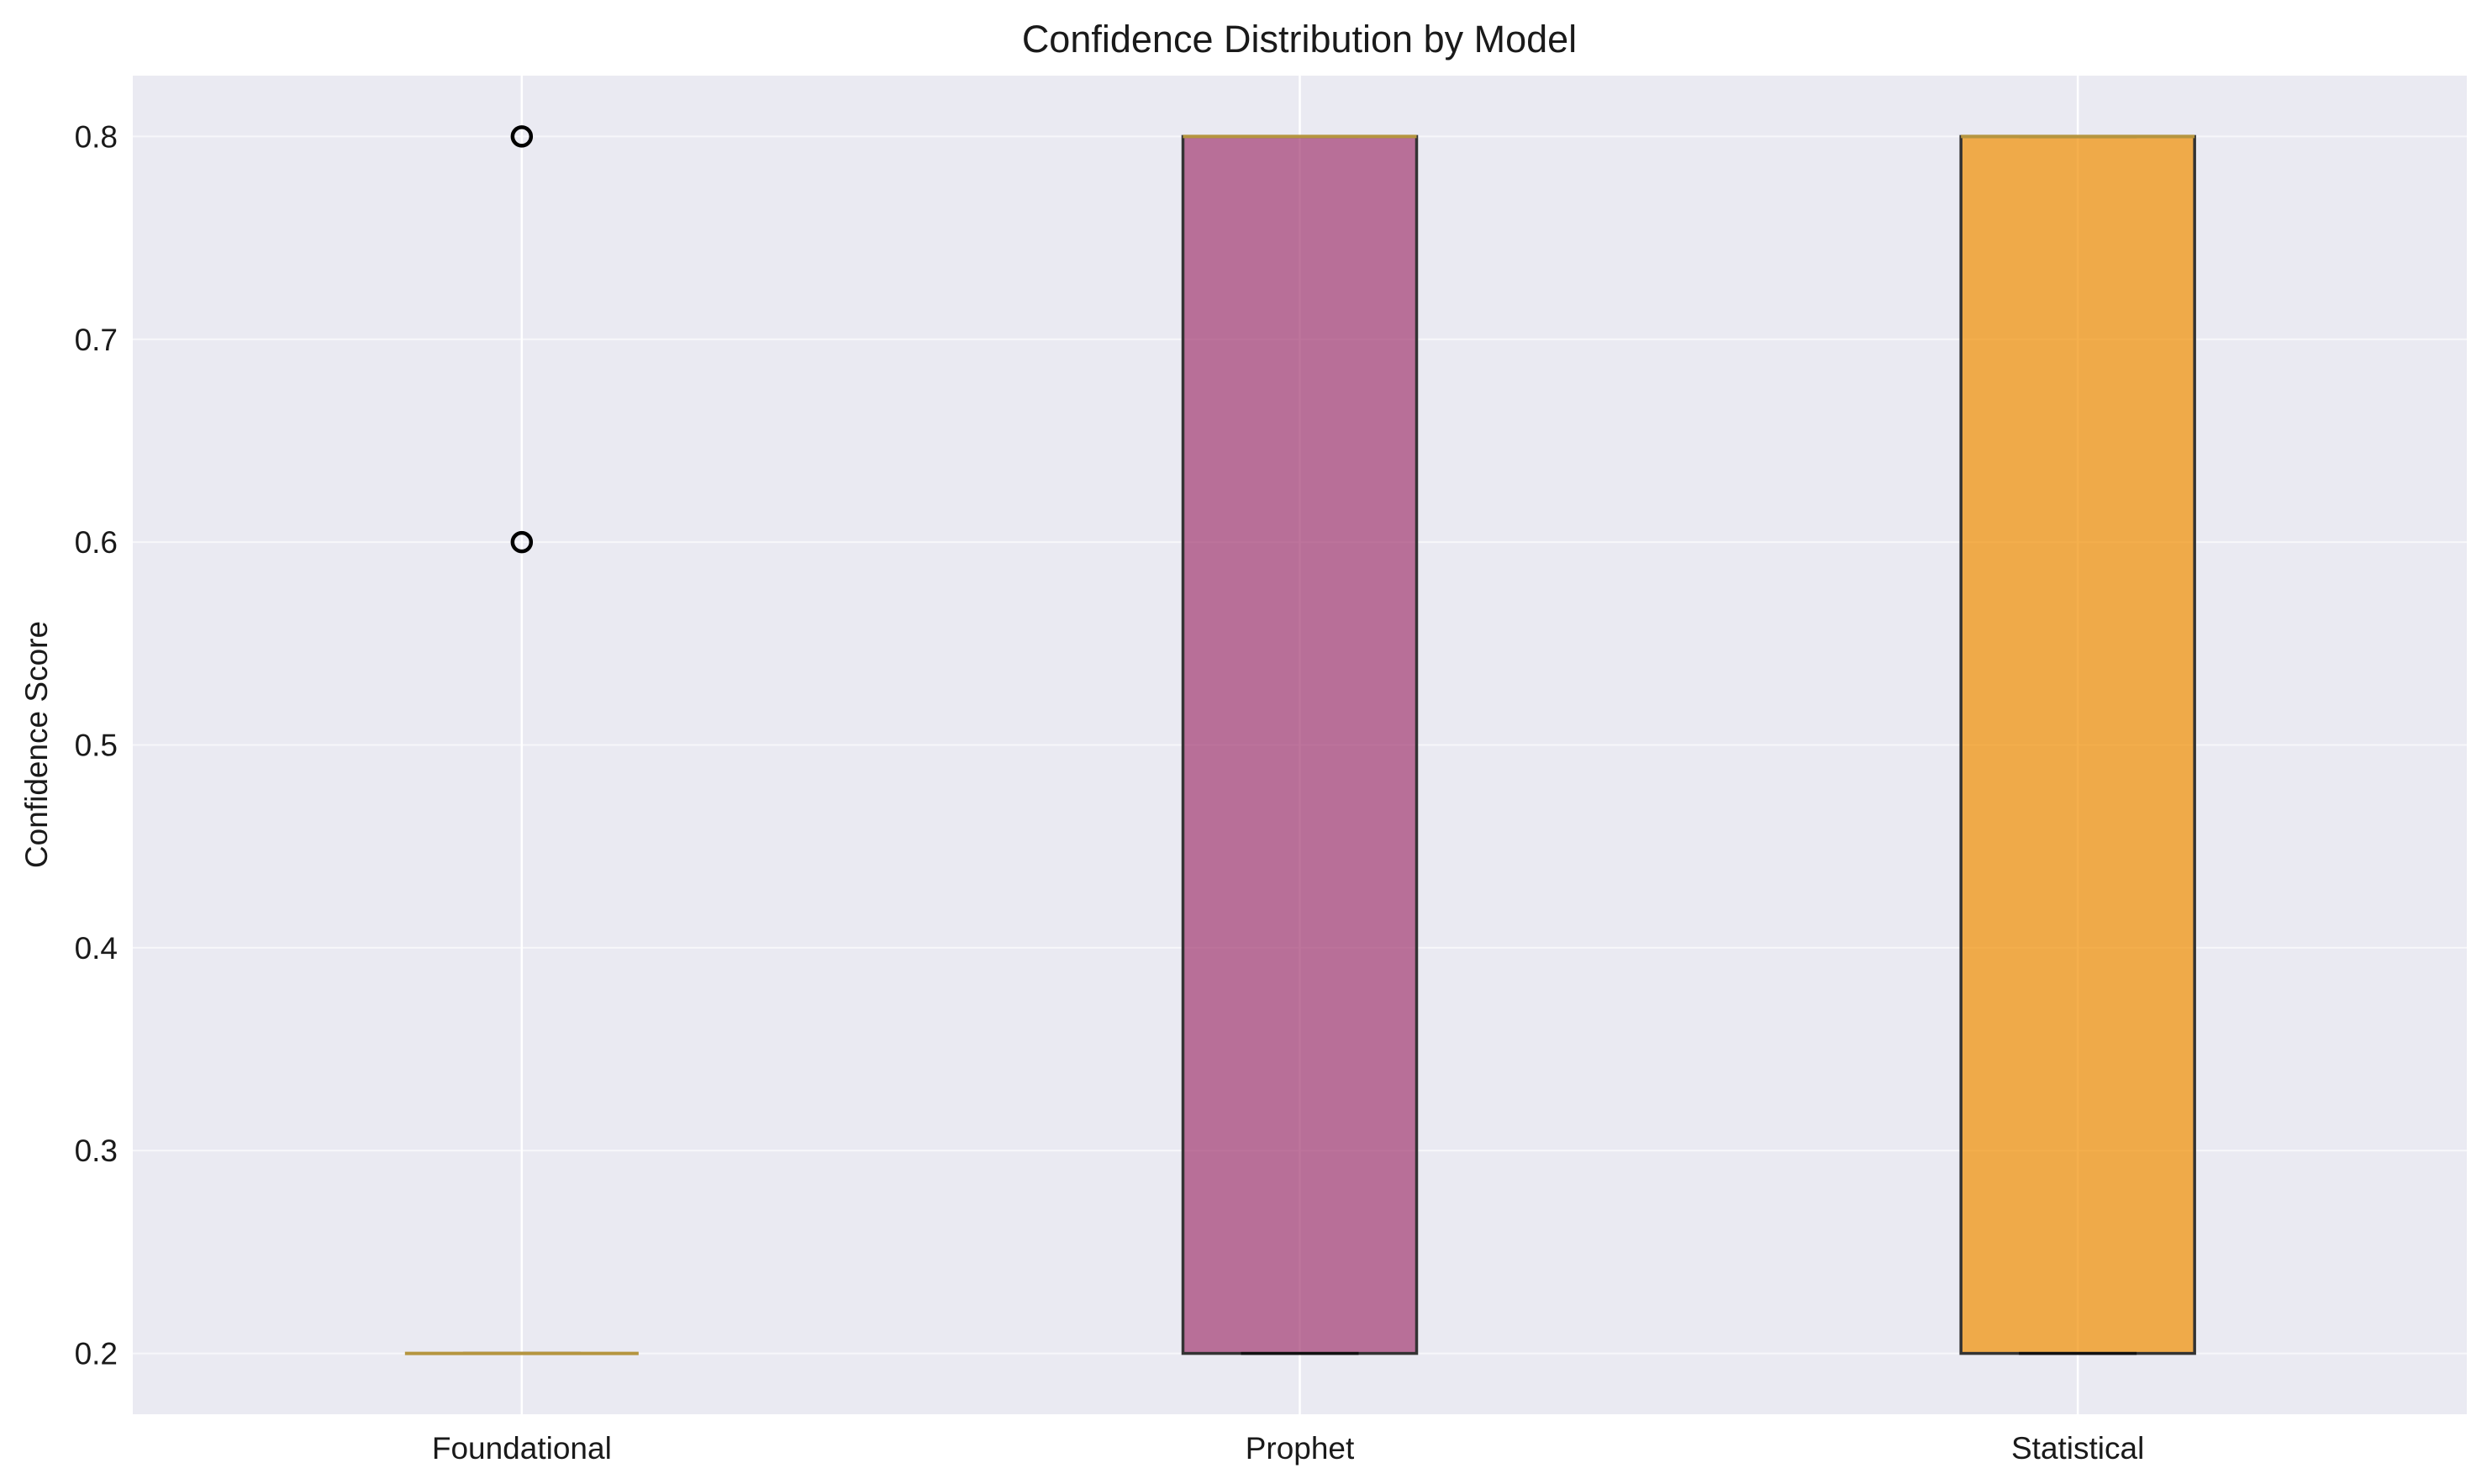 The width and height of the screenshot is (2492, 1484). Describe the element at coordinates (96, 542) in the screenshot. I see `y-tick-label: 0.6` at that location.